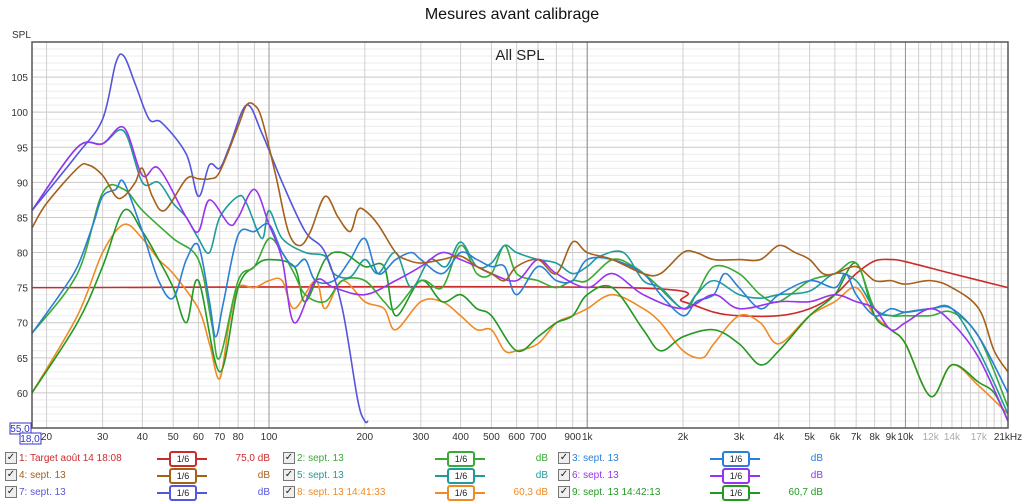 This screenshot has width=1024, height=502. Describe the element at coordinates (740, 437) in the screenshot. I see `x-tick-label: 3k` at that location.